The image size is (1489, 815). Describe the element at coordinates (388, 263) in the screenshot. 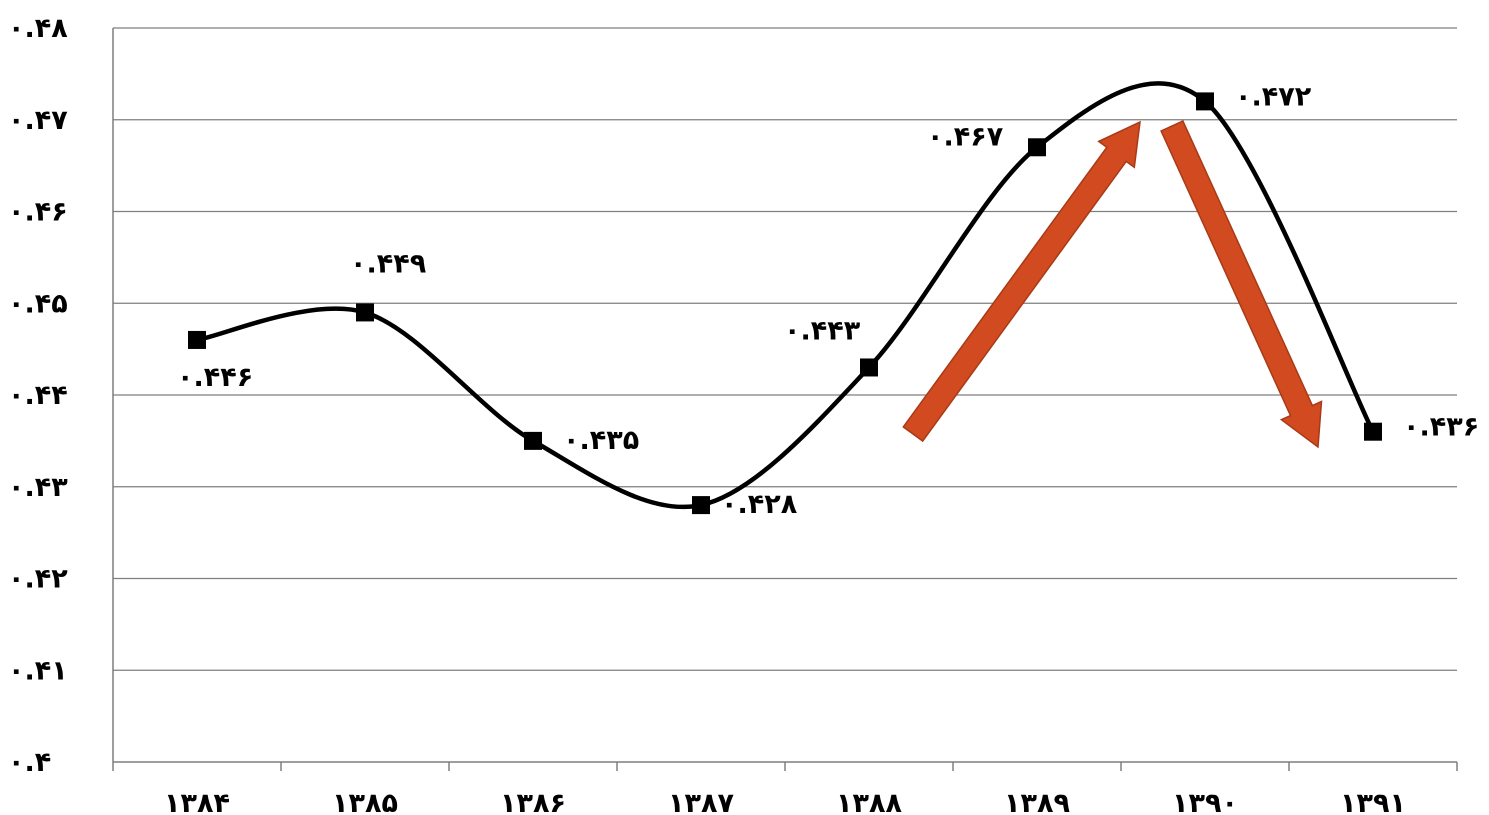

I see `data-label: ۰.۴۴۹` at that location.